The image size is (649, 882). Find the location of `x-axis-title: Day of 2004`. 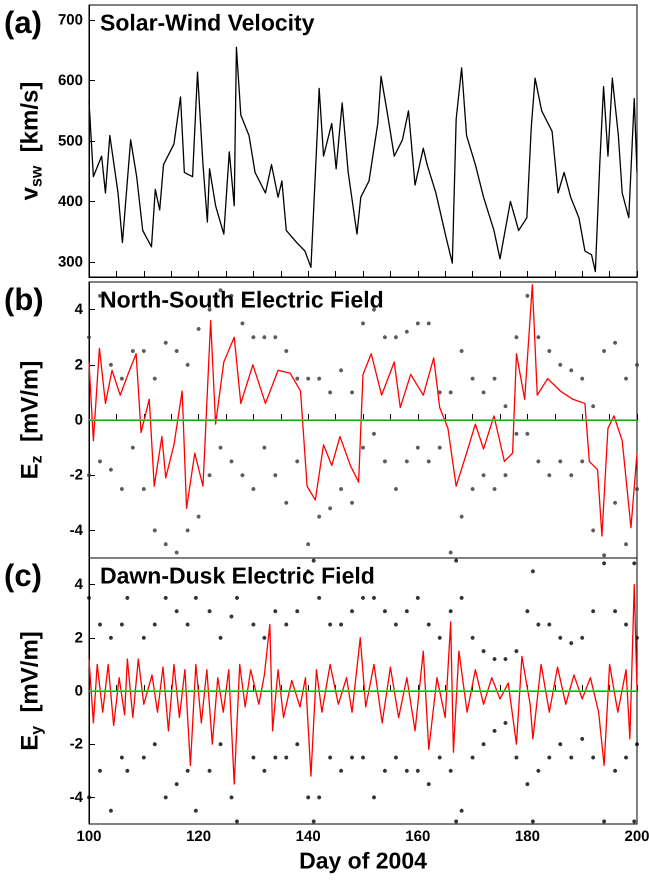

x-axis-title: Day of 2004 is located at coordinates (363, 860).